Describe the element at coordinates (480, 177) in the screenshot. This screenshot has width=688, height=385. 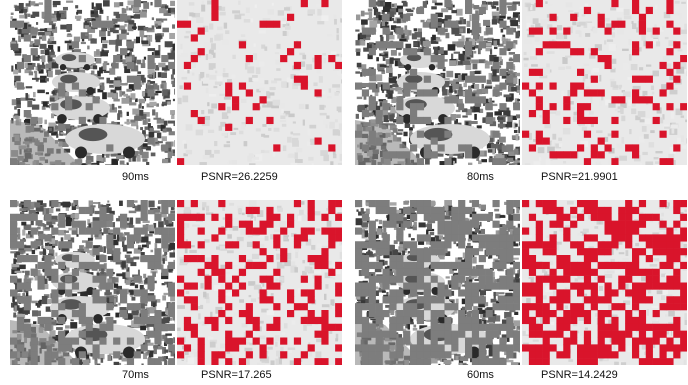
I see `latency-label-80ms: 80ms` at that location.